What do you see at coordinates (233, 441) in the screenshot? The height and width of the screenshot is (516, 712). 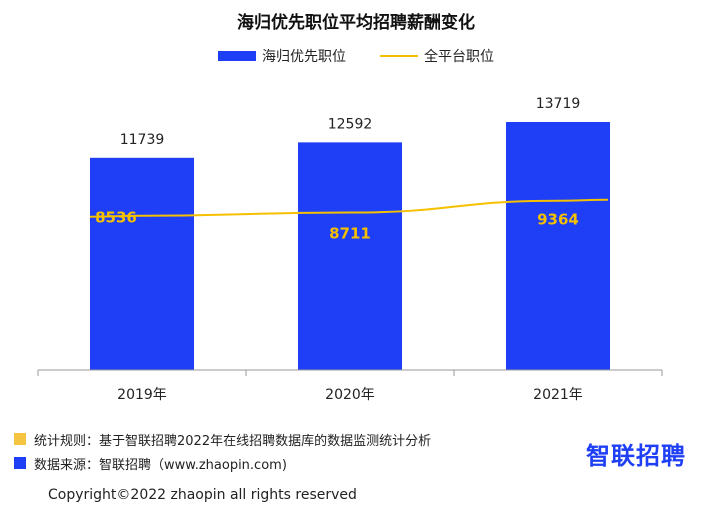 I see `note-rule-text: 统计规则：基于智联招聘2022年在线招聘数据库的数据监测统计分析` at bounding box center [233, 441].